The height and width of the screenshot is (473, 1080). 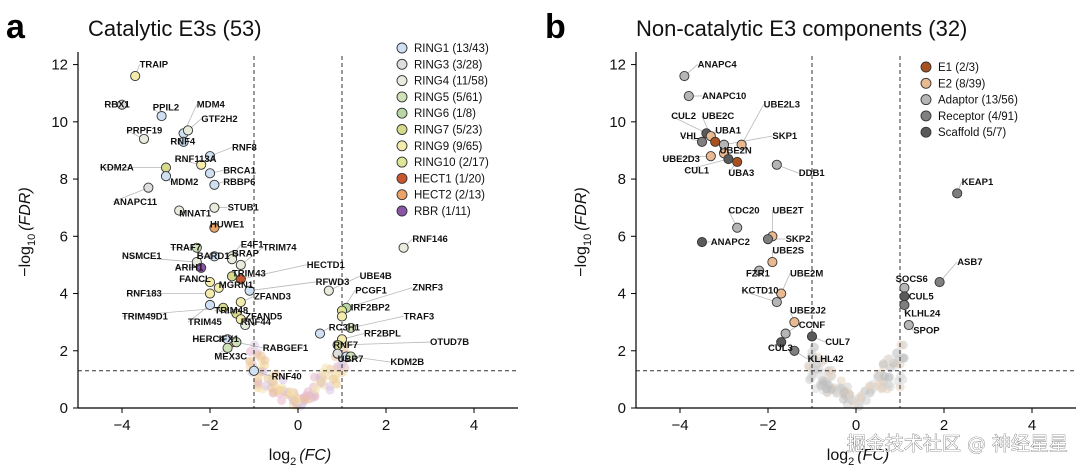 I want to click on point-label: STUB1, so click(x=244, y=208).